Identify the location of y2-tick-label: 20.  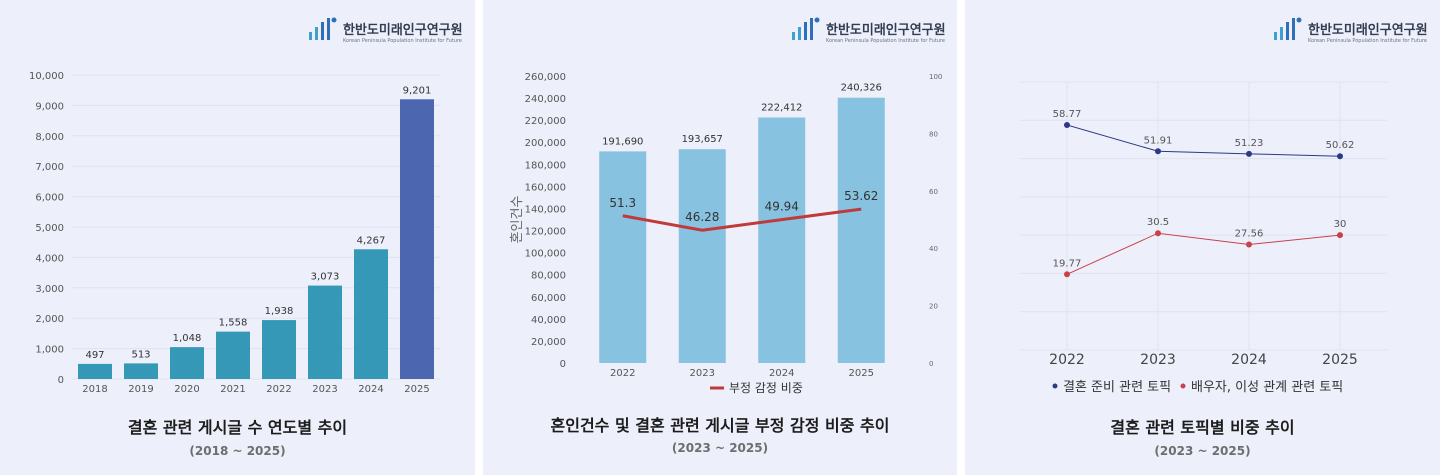
(933, 307).